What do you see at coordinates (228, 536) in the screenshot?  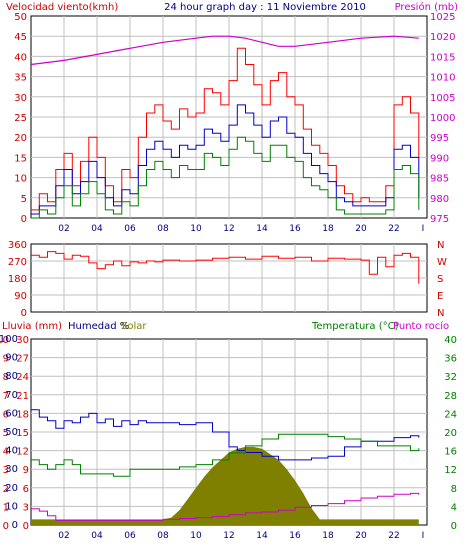 I see `climate-x-tick-label: 12` at bounding box center [228, 536].